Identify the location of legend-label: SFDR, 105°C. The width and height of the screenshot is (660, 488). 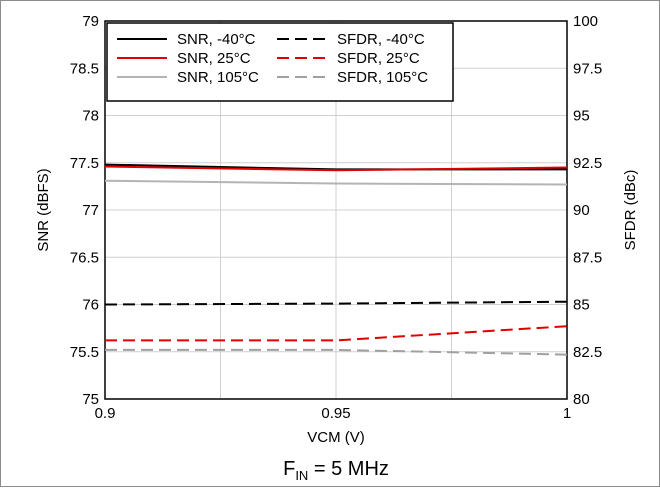
(382, 77).